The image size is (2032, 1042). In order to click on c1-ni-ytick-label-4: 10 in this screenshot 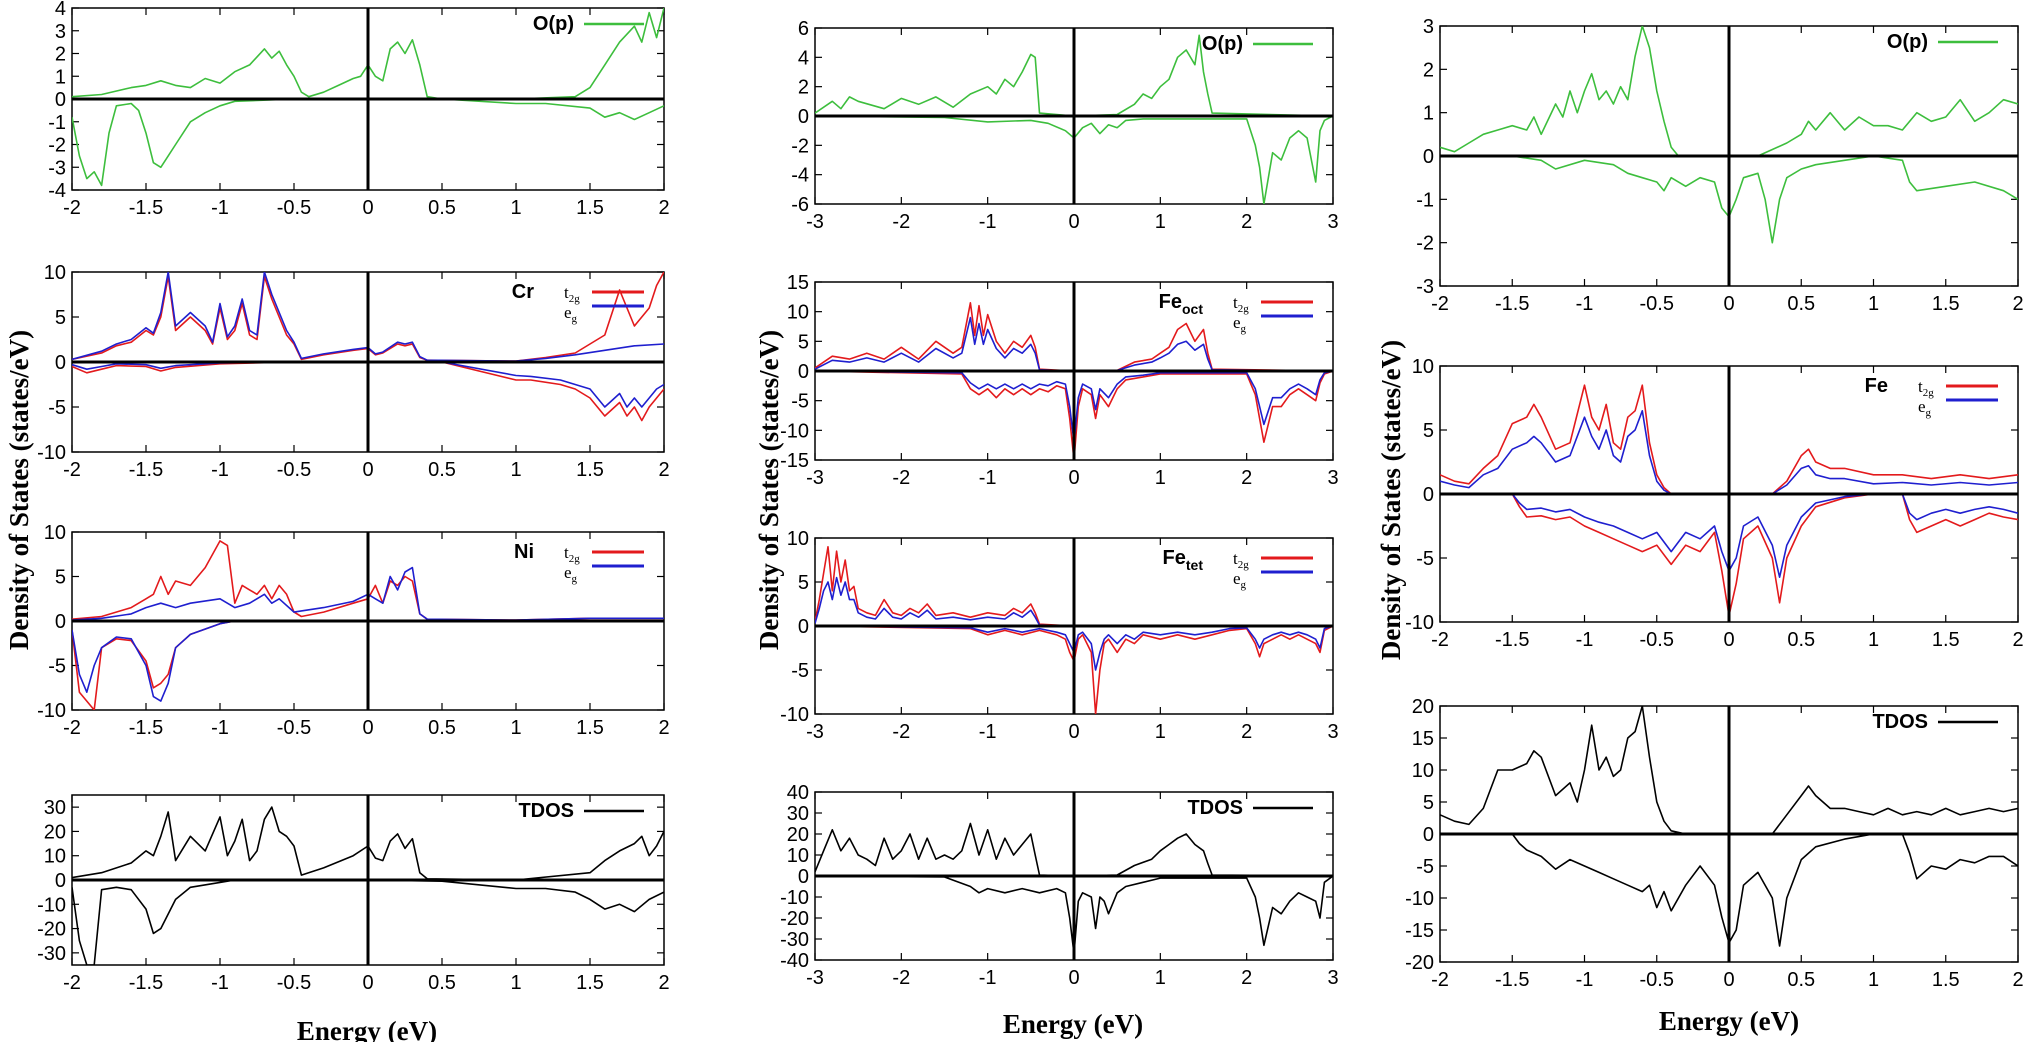, I will do `click(55, 533)`.